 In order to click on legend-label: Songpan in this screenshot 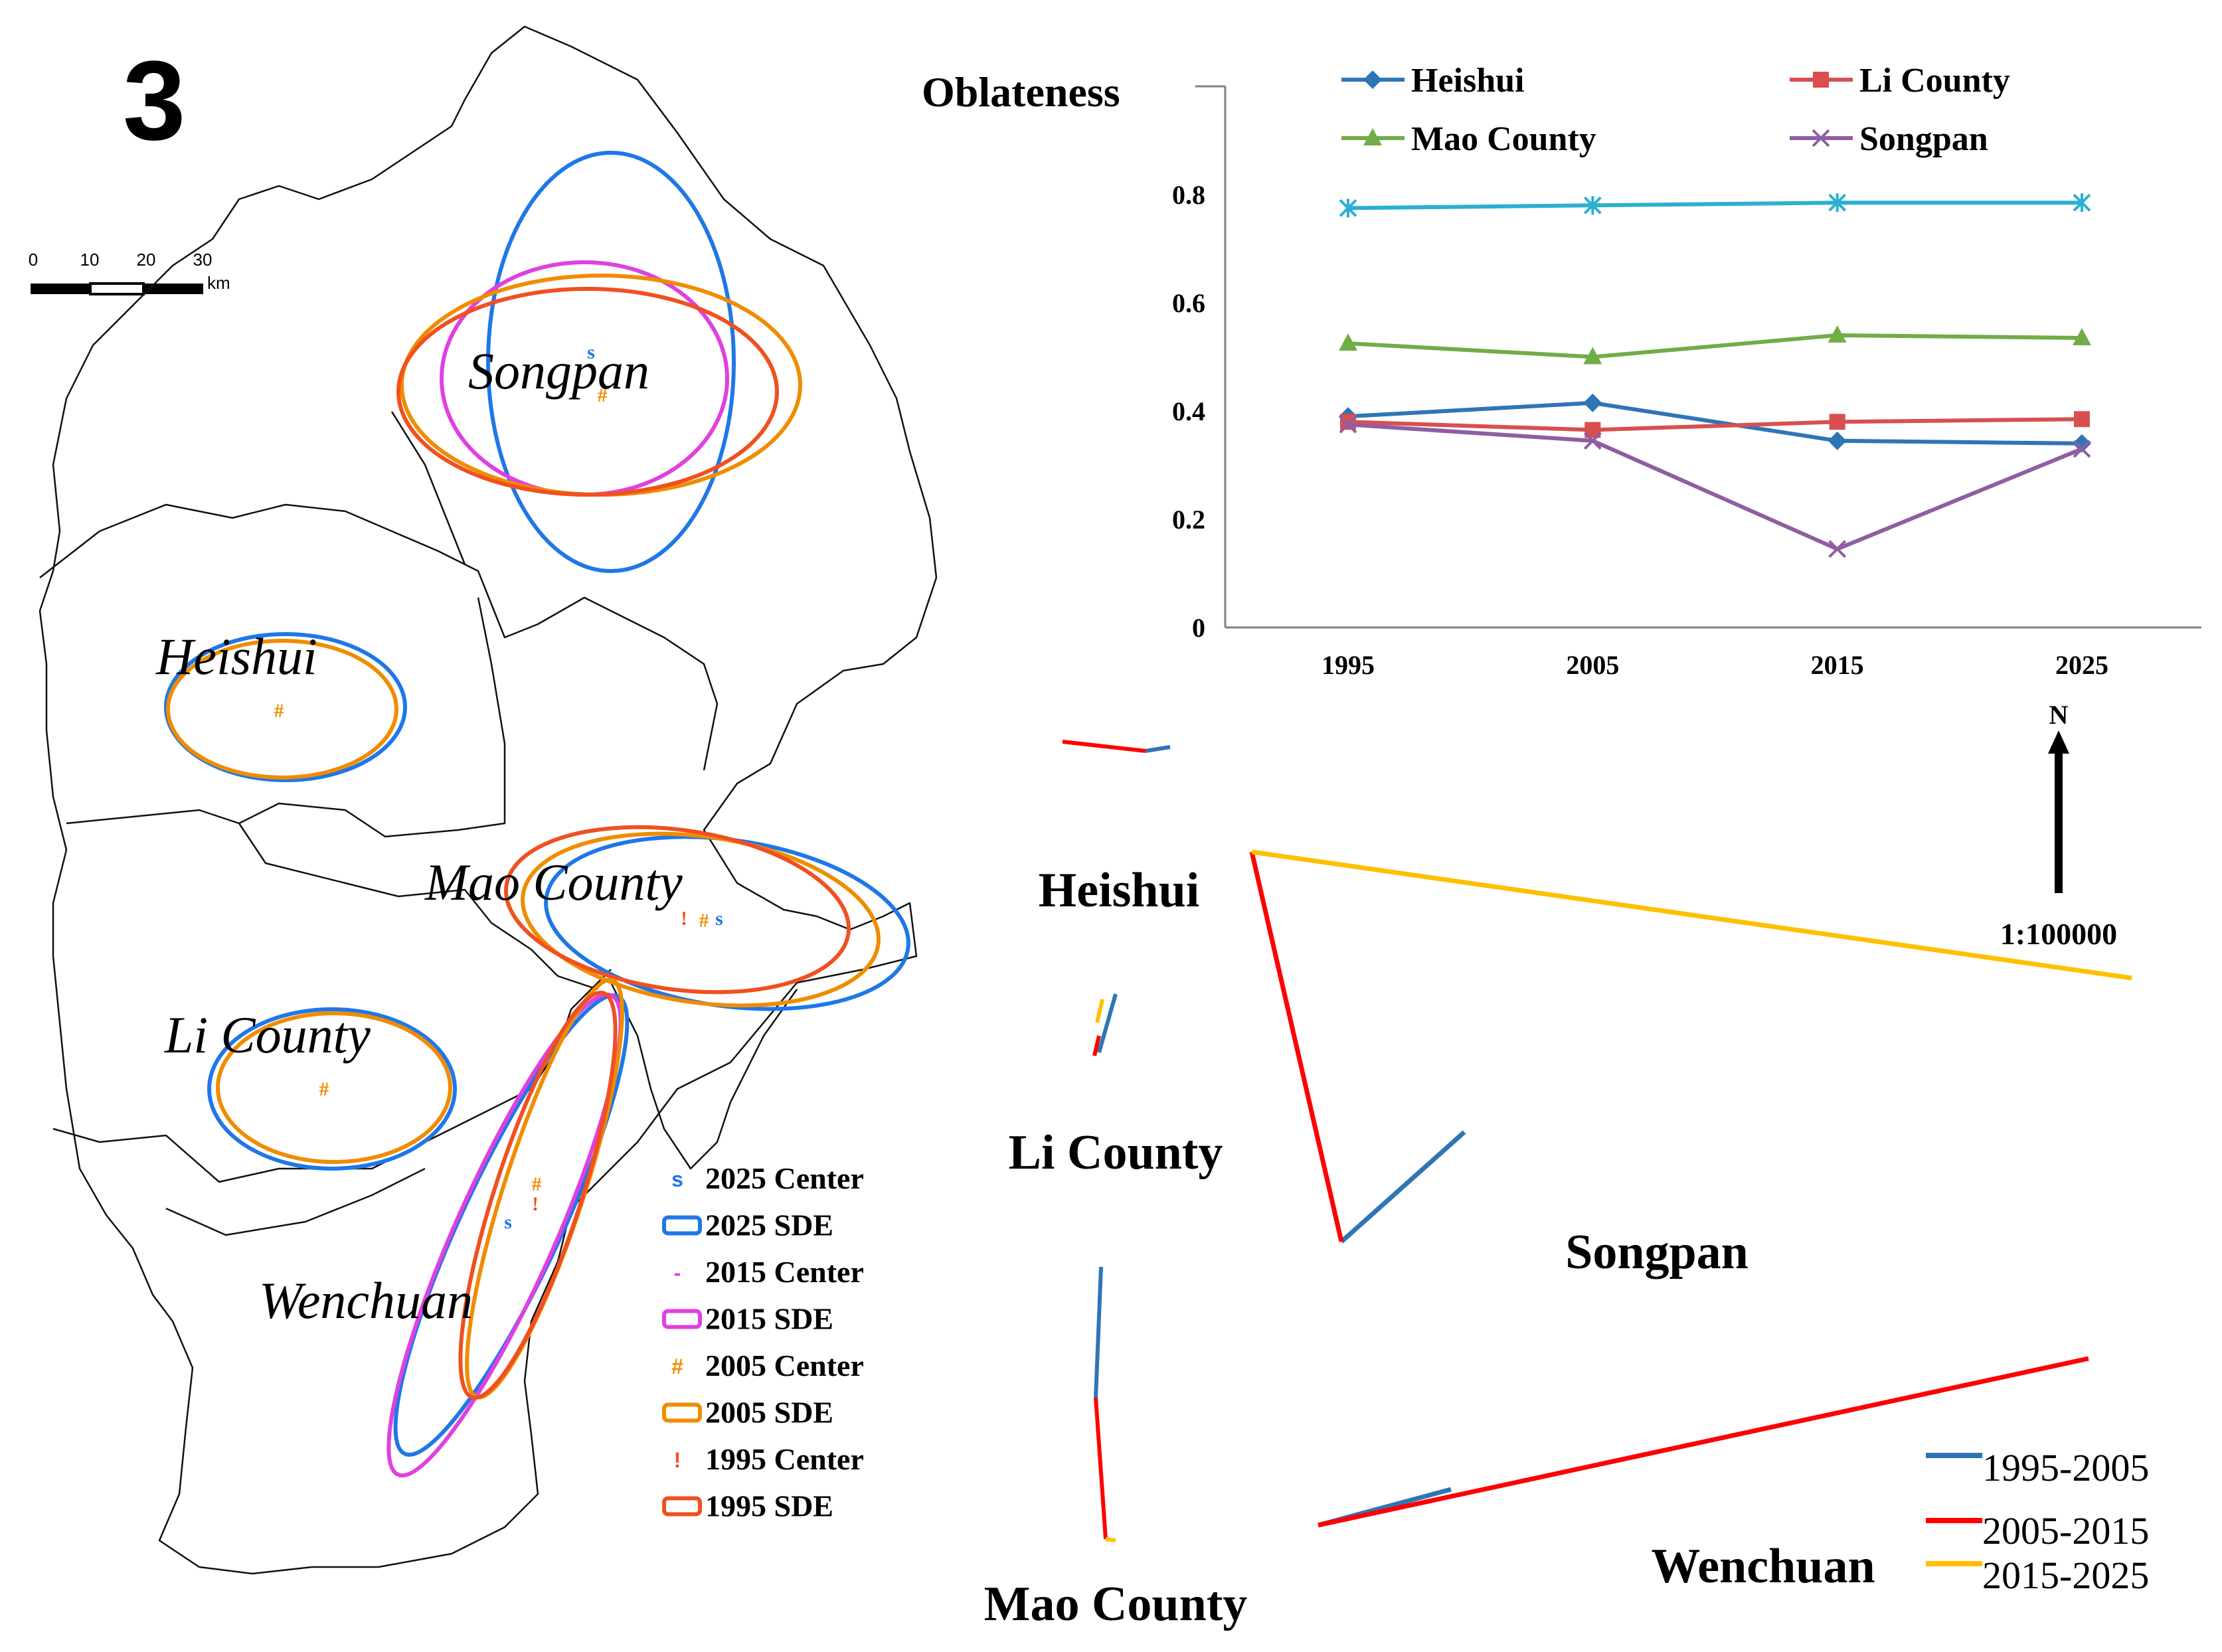, I will do `click(1923, 139)`.